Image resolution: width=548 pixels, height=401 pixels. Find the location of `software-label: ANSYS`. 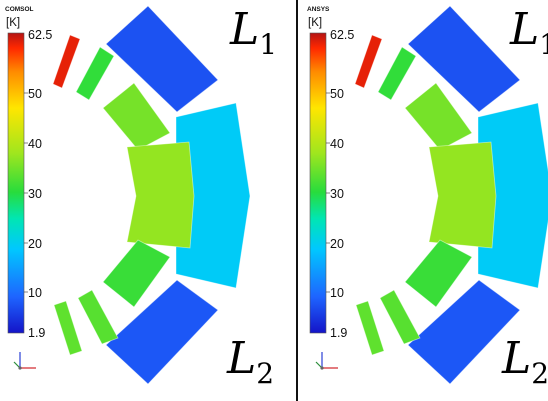

software-label: ANSYS is located at coordinates (318, 9).